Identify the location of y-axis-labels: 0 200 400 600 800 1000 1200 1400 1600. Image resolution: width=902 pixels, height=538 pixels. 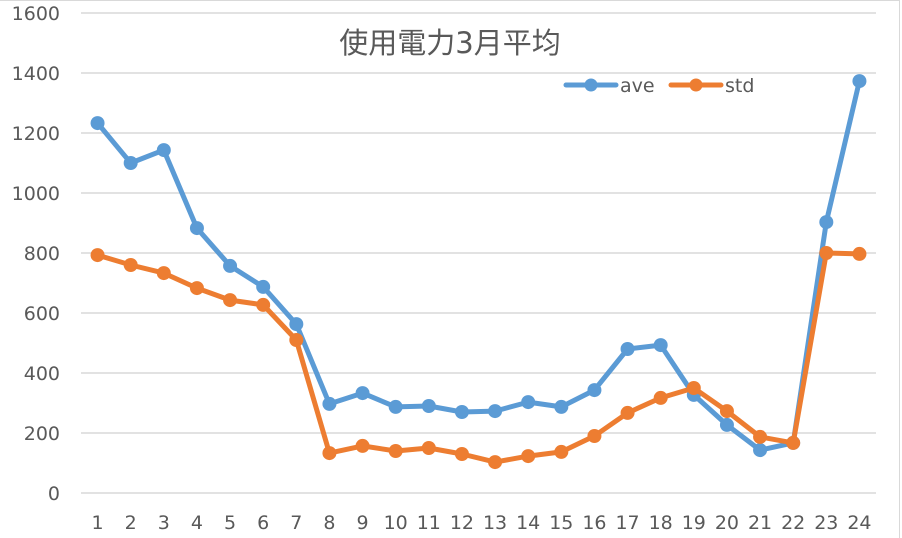
(36, 254).